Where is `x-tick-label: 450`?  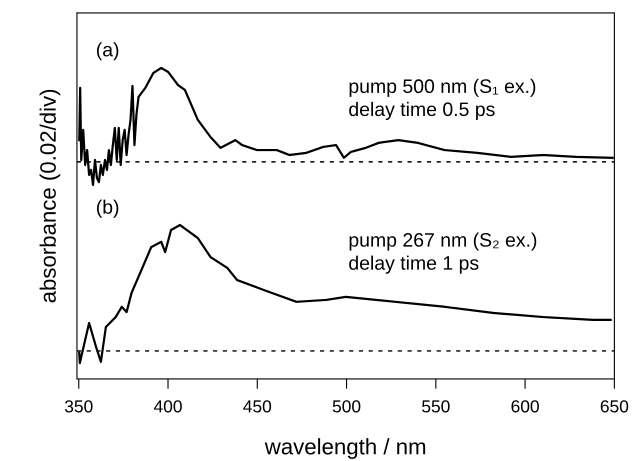 x-tick-label: 450 is located at coordinates (257, 406).